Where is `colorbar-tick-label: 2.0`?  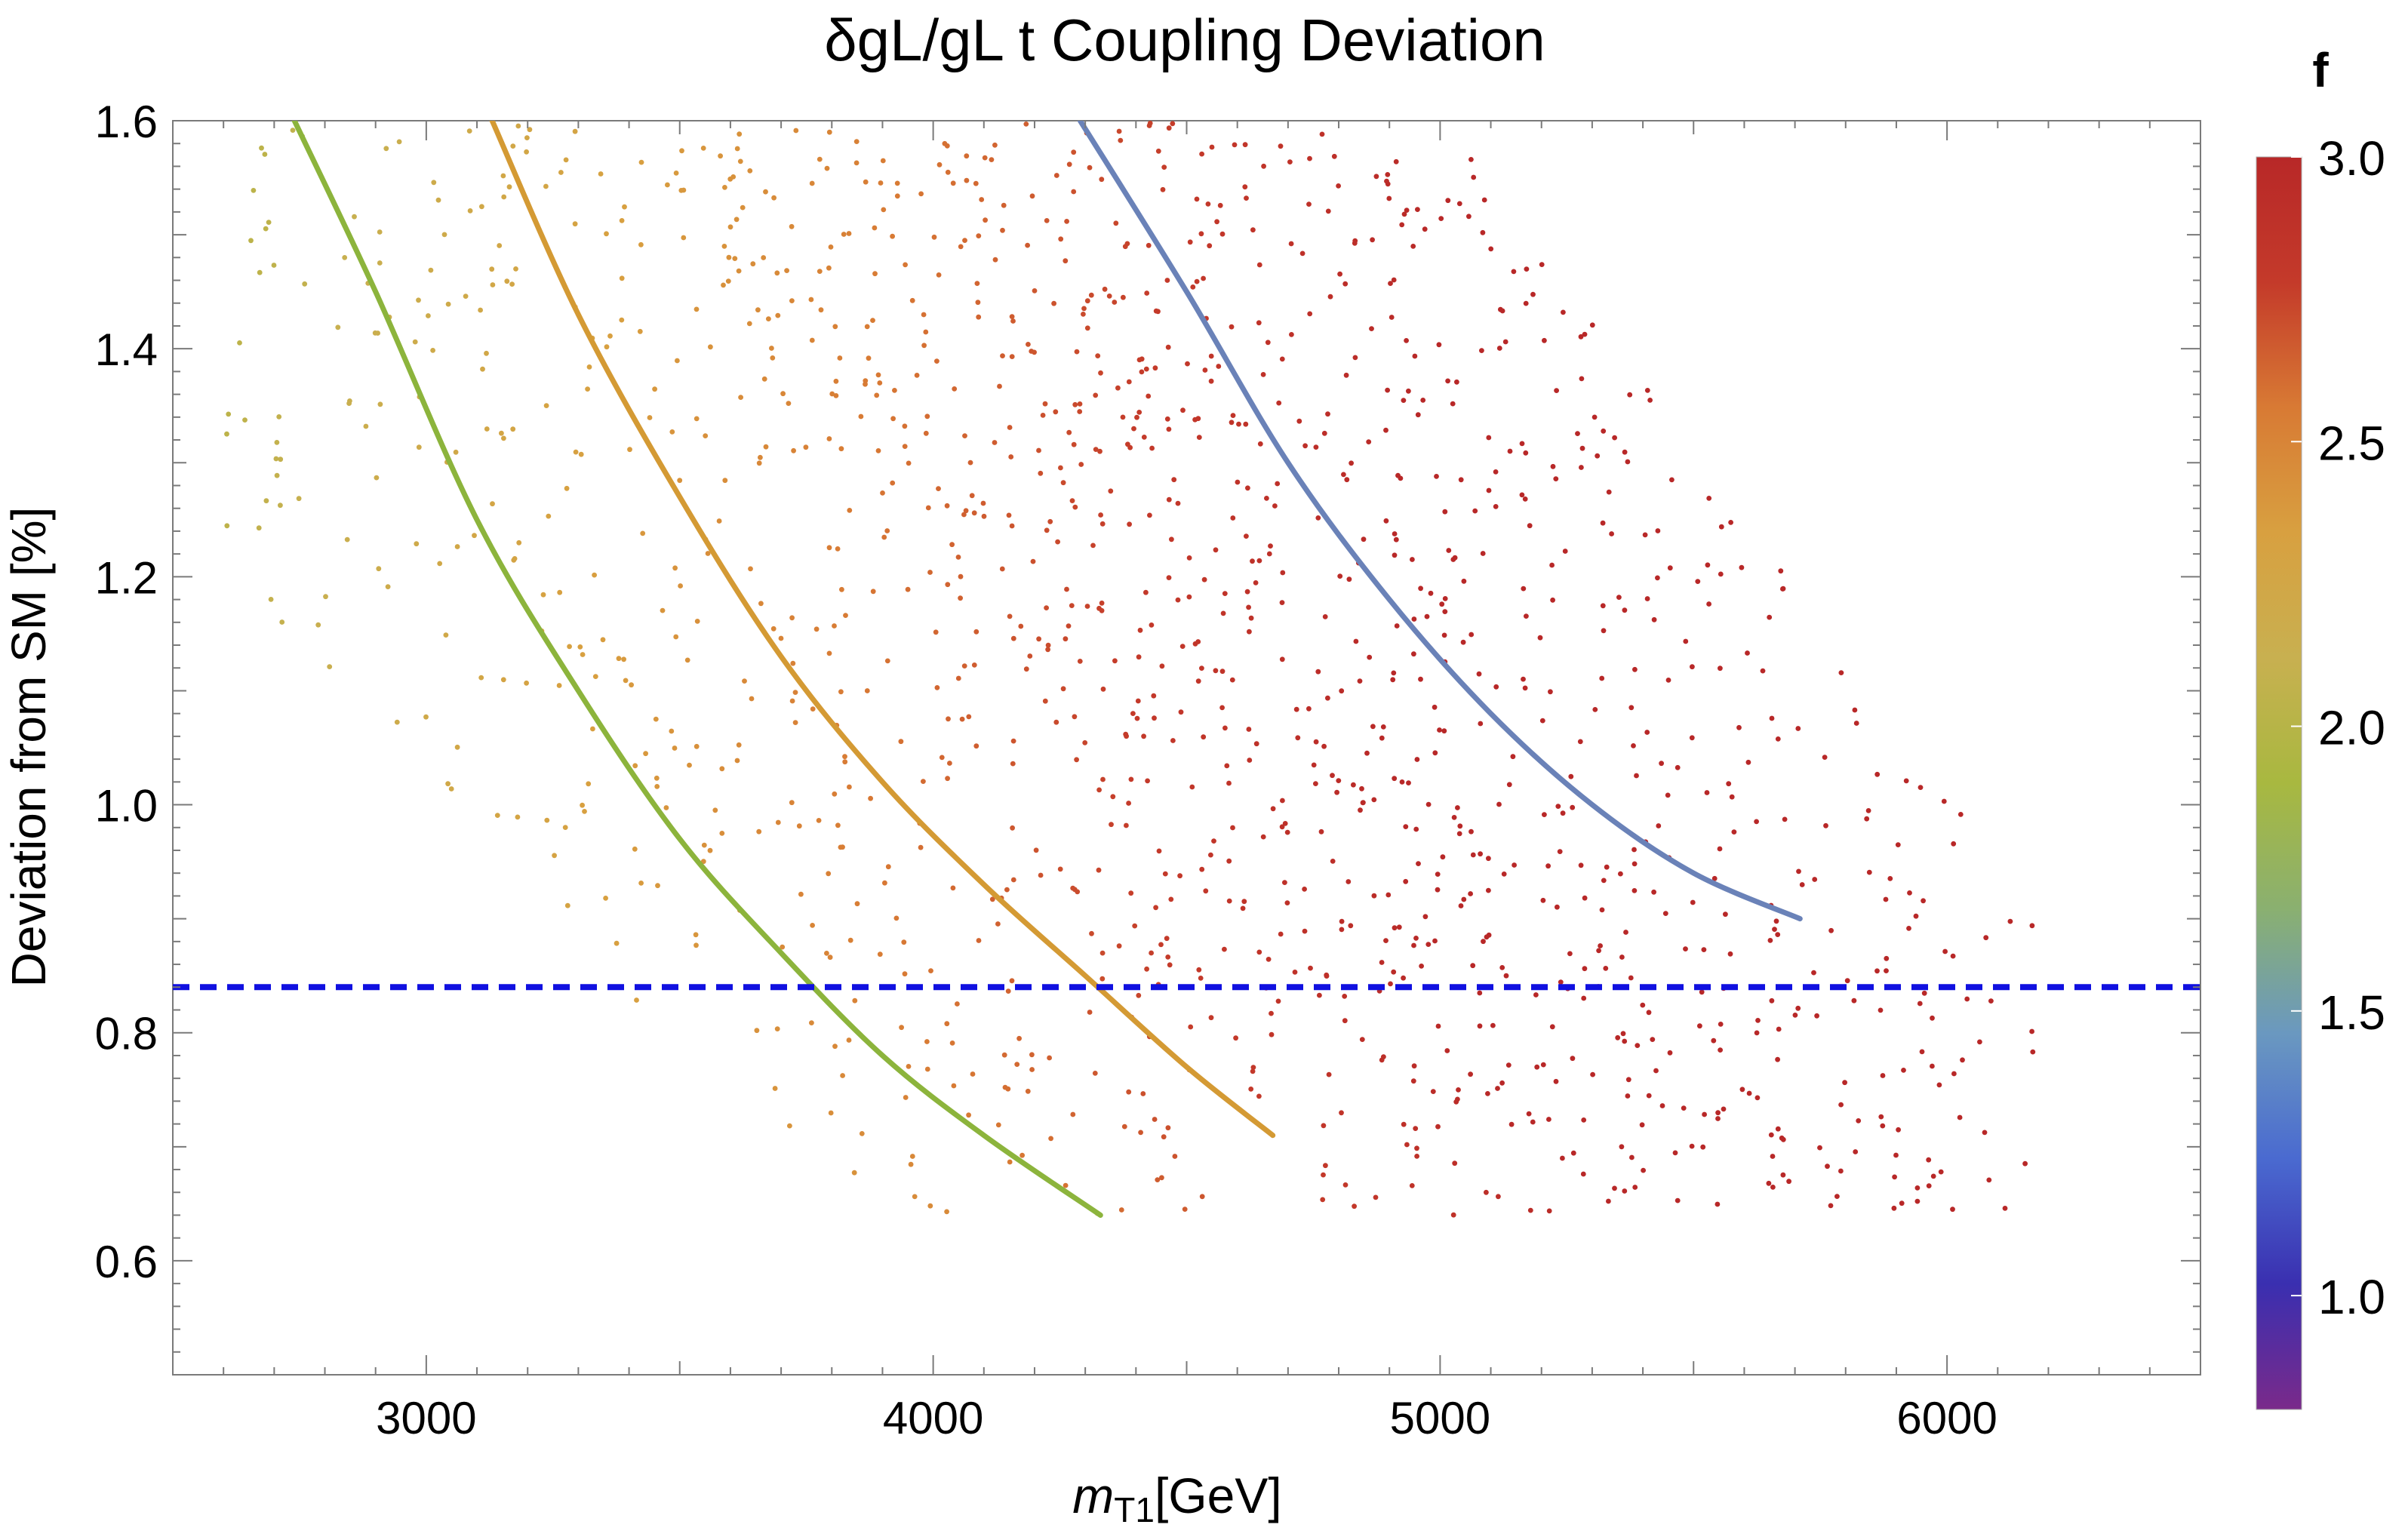
colorbar-tick-label: 2.0 is located at coordinates (2351, 728).